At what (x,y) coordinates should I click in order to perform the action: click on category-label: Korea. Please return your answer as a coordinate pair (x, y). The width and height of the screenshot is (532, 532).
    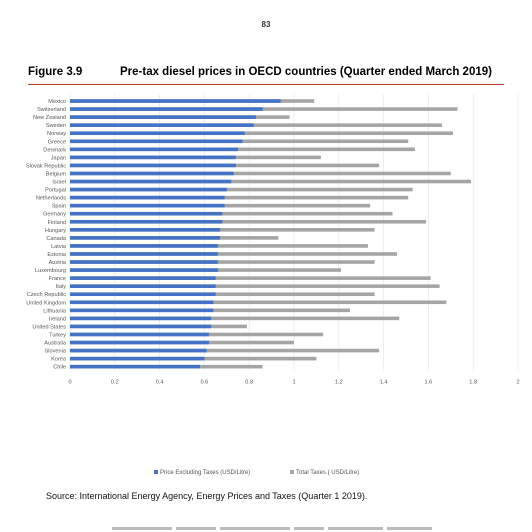
    Looking at the image, I should click on (59, 360).